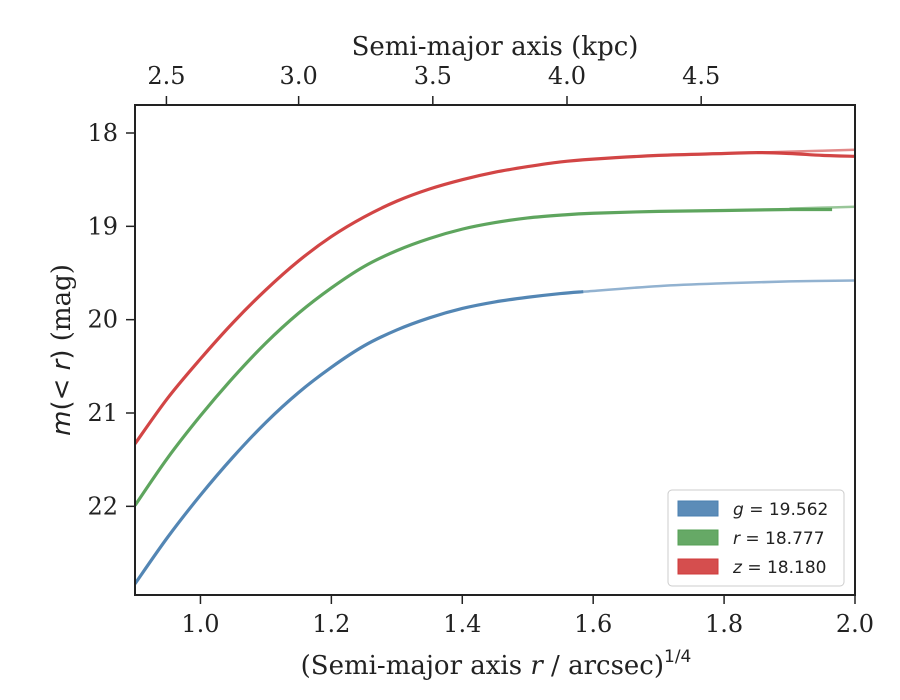 The height and width of the screenshot is (700, 900). I want to click on x-axis-label-prefix: (Semi-major axis, so click(416, 666).